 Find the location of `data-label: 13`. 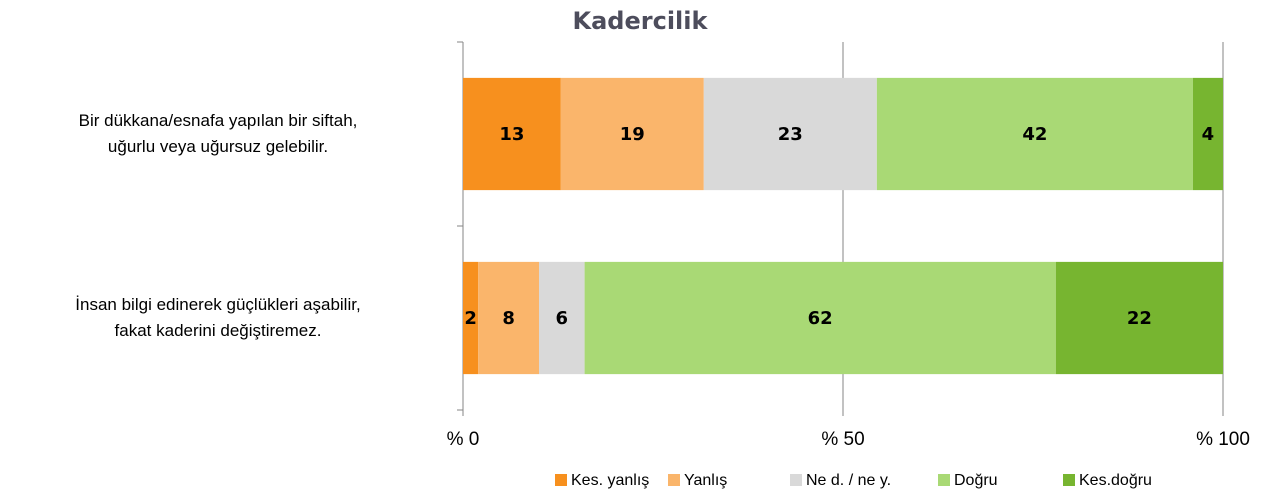

data-label: 13 is located at coordinates (511, 134).